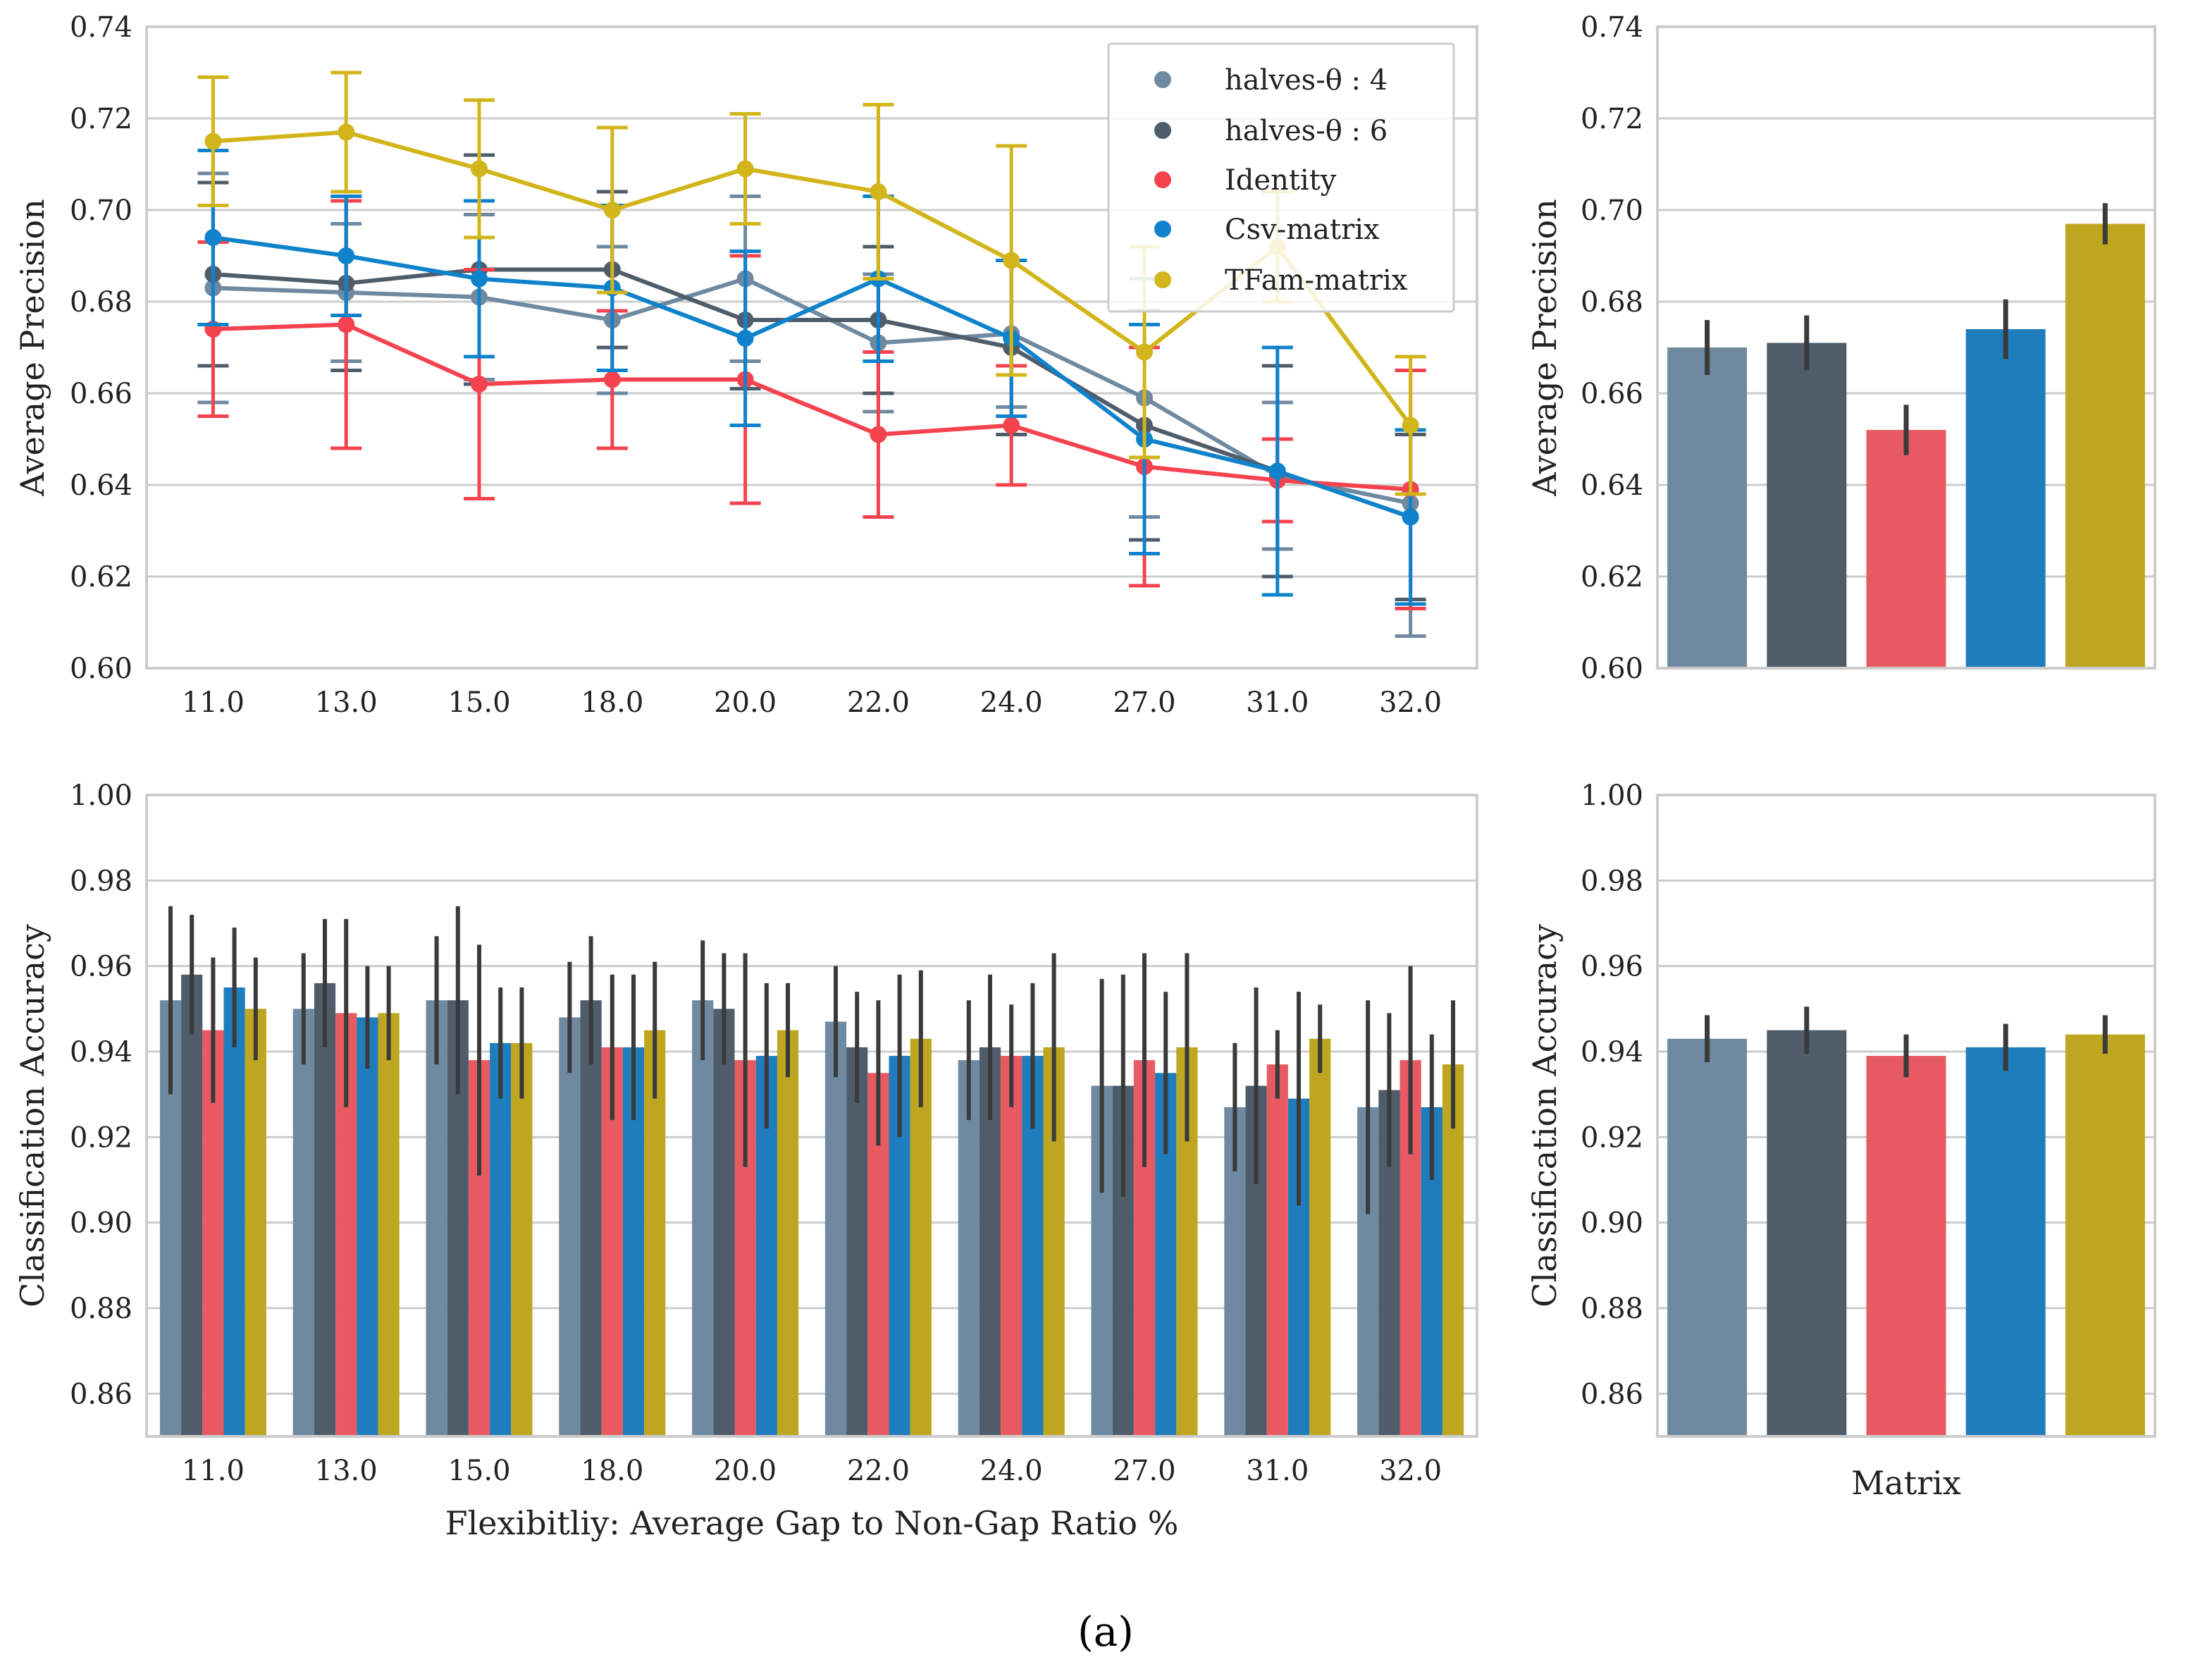  I want to click on ca-bar-xlabel: Matrix, so click(1906, 1483).